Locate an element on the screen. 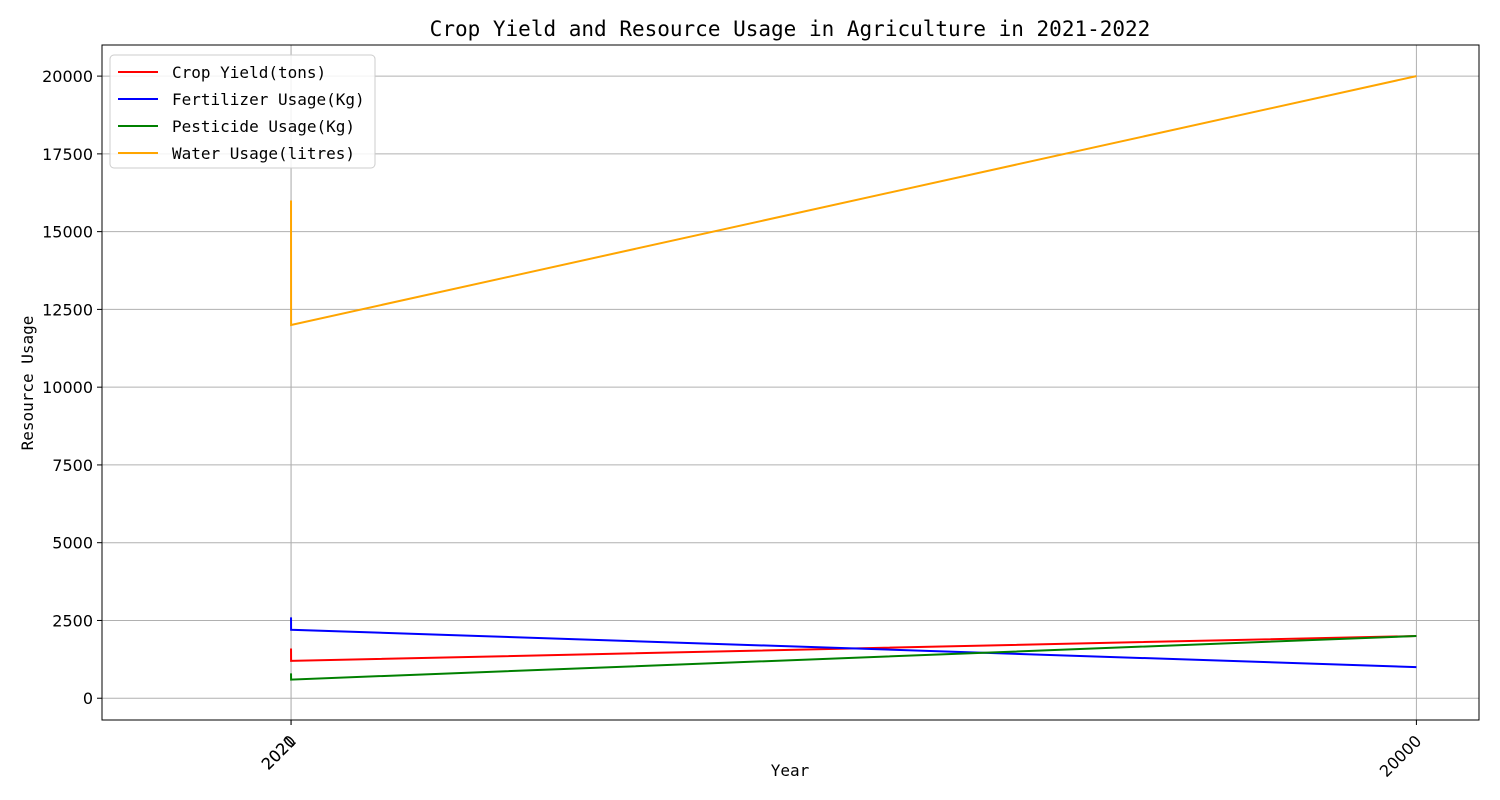 This screenshot has height=800, width=1500. y-tick-label: 20000 is located at coordinates (67, 76).